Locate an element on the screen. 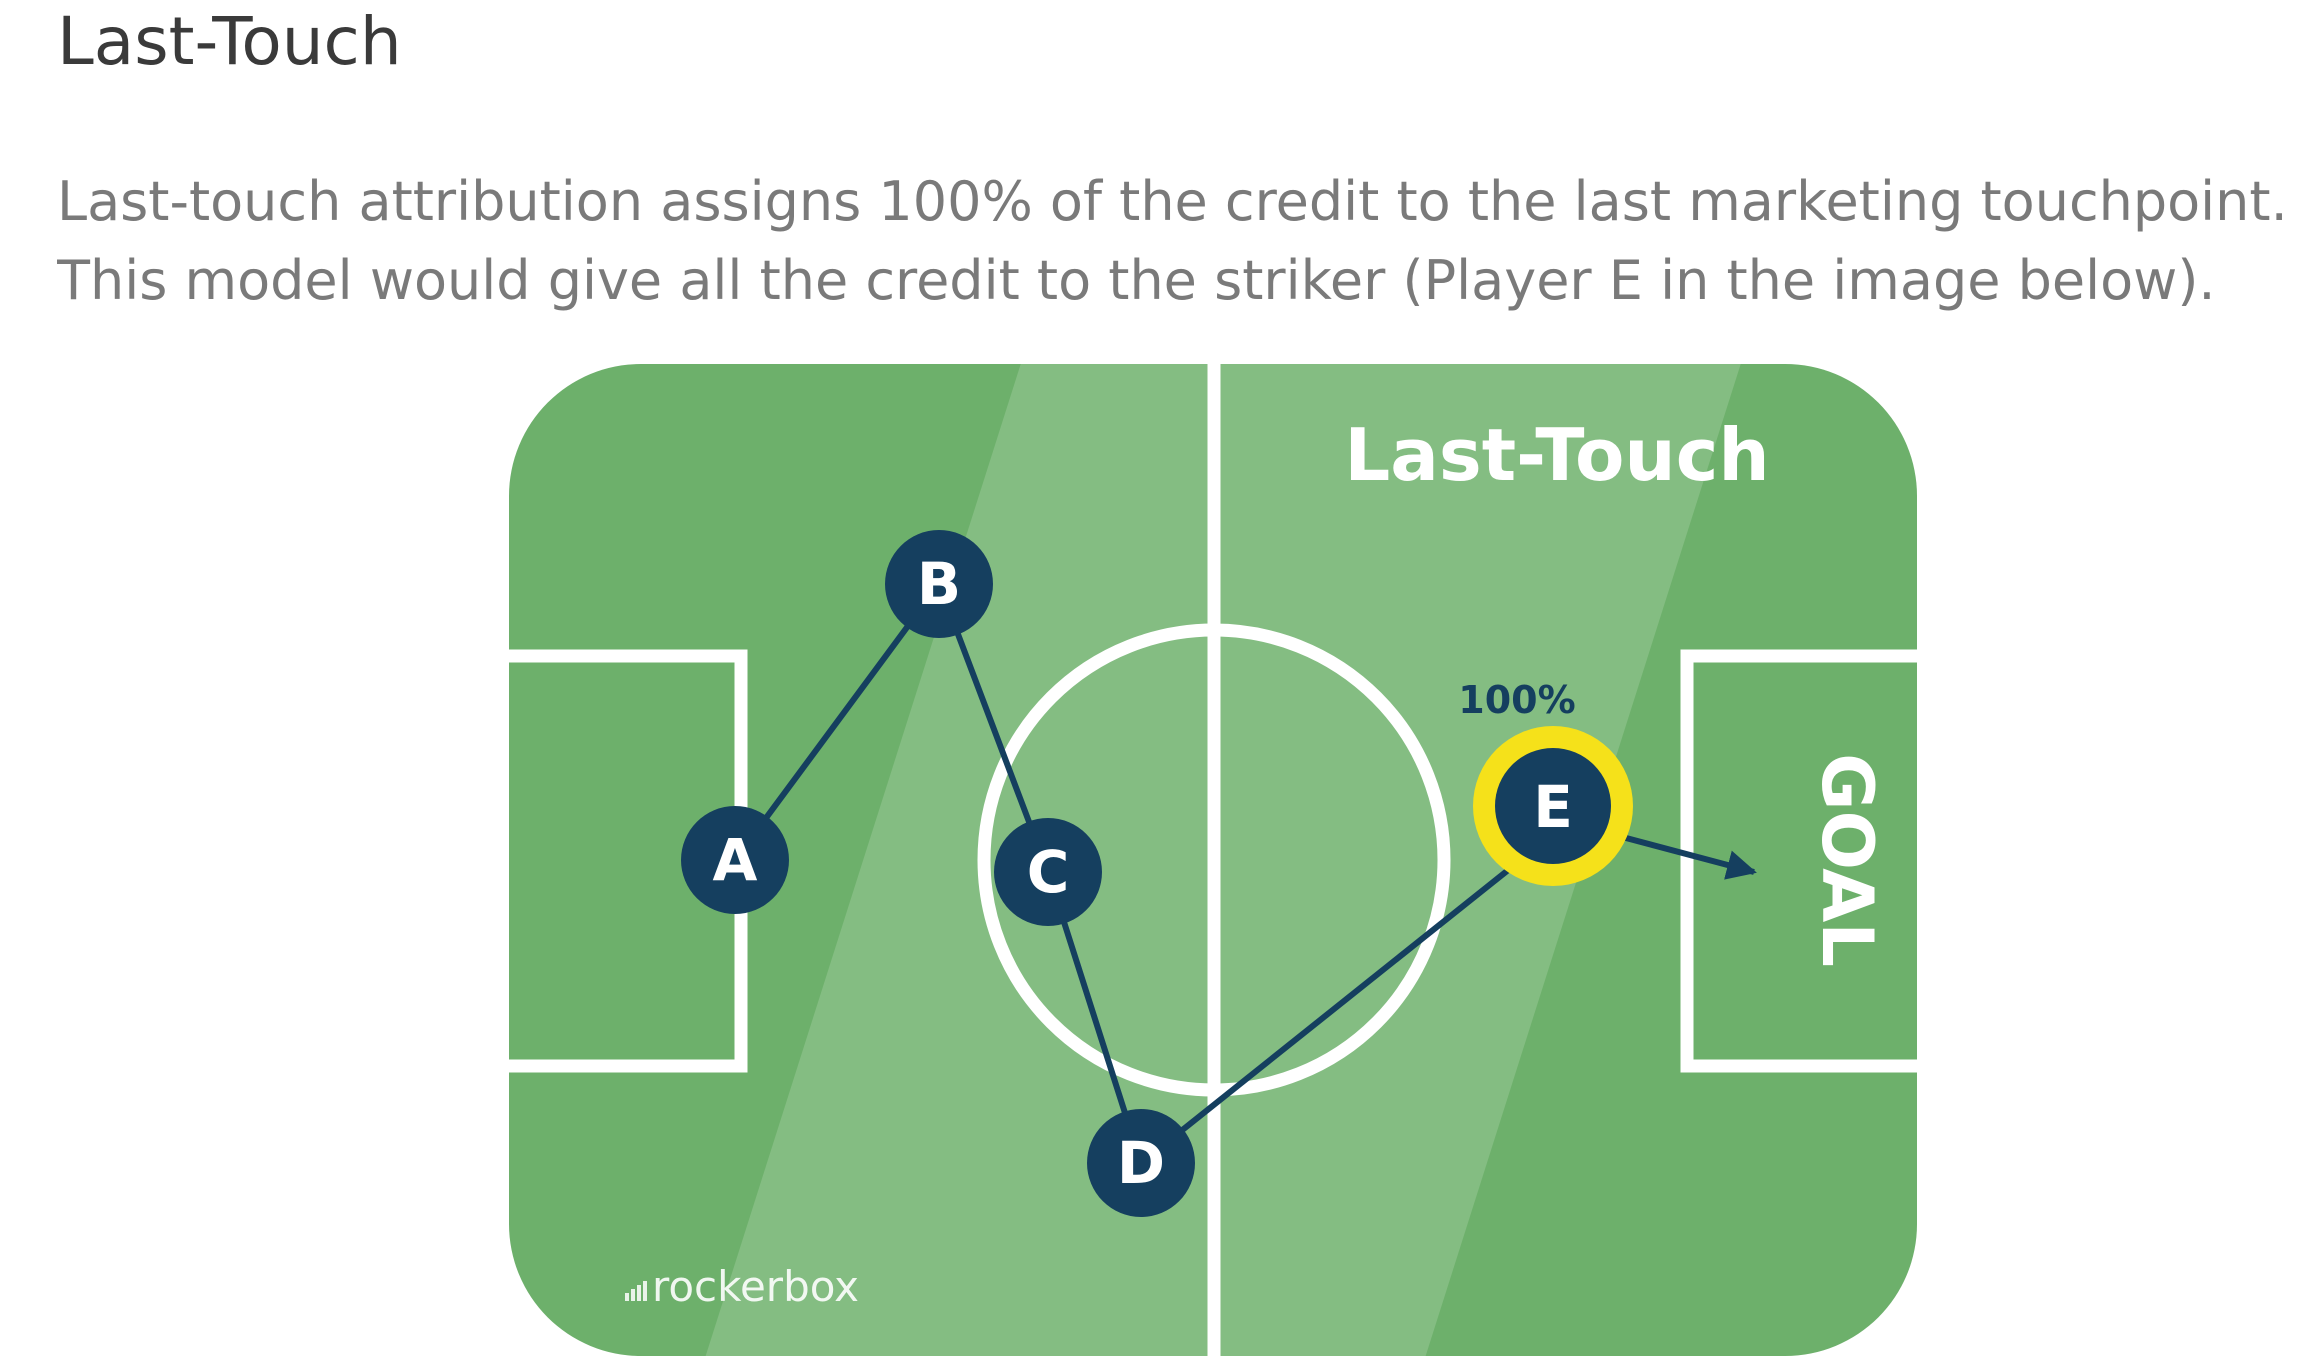  right-penalty-box is located at coordinates (1798, 861).